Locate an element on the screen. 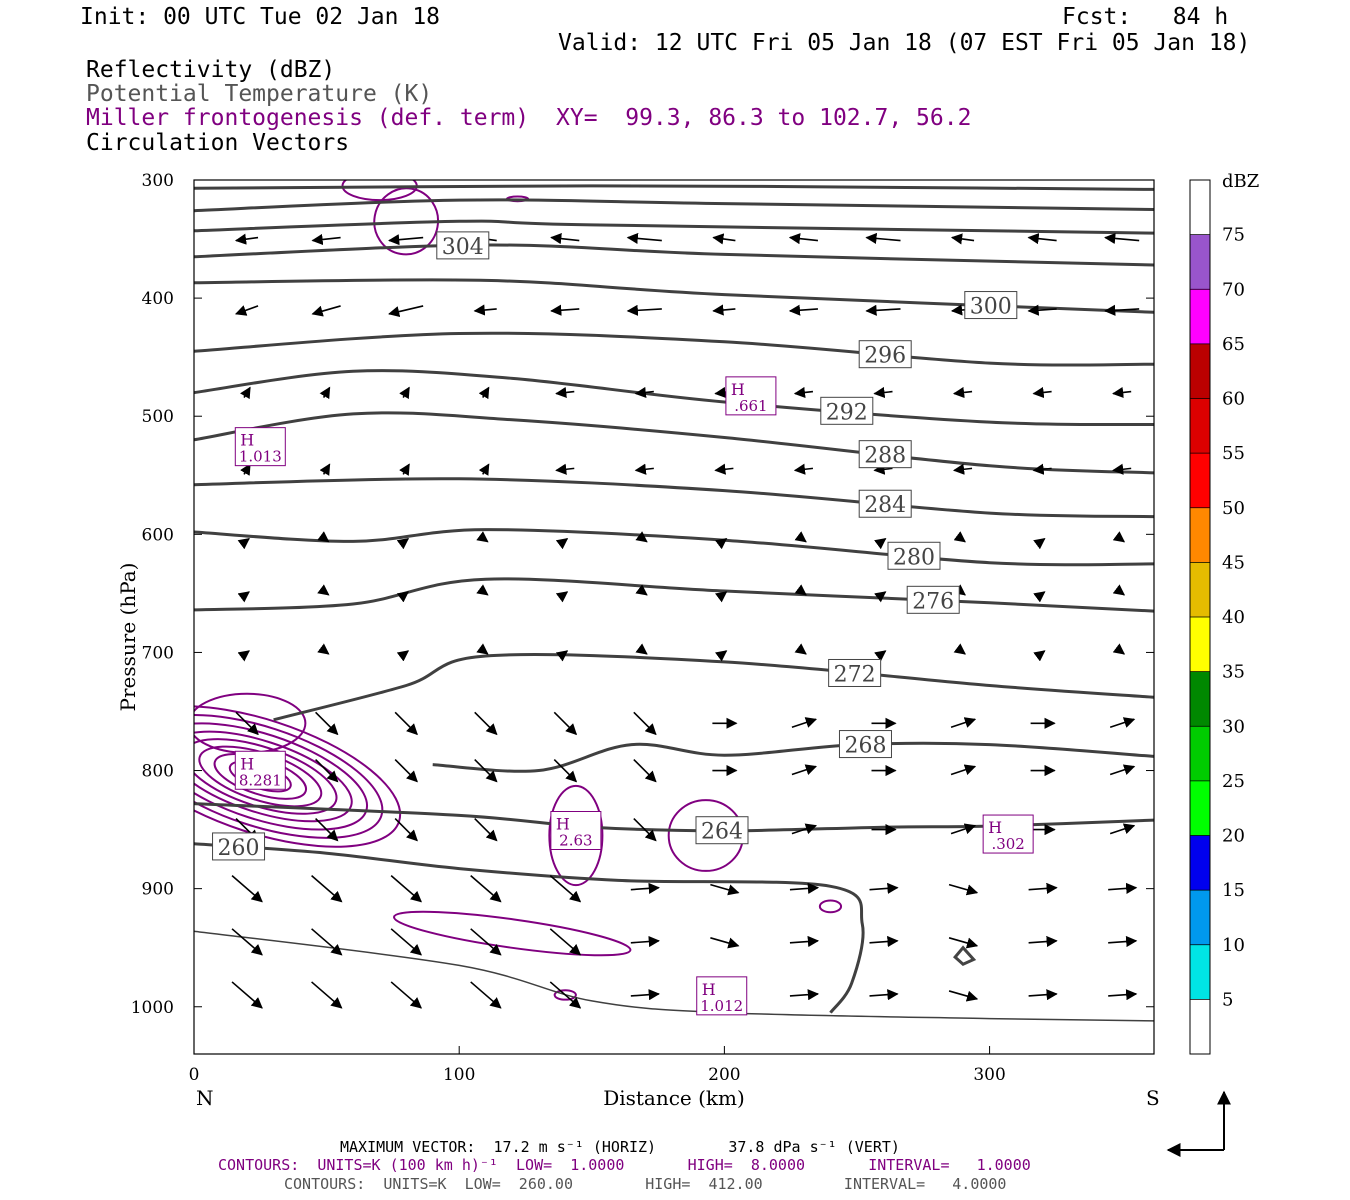  theta-label: 304 is located at coordinates (463, 247).